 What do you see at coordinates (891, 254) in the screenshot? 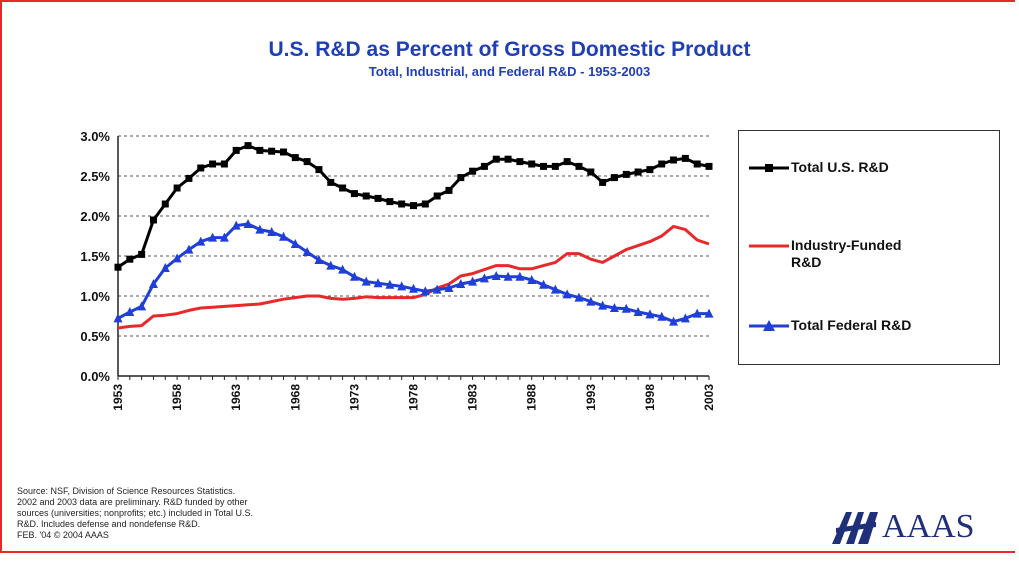
I see `legend-label-industry: Industry-Funded R&D` at bounding box center [891, 254].